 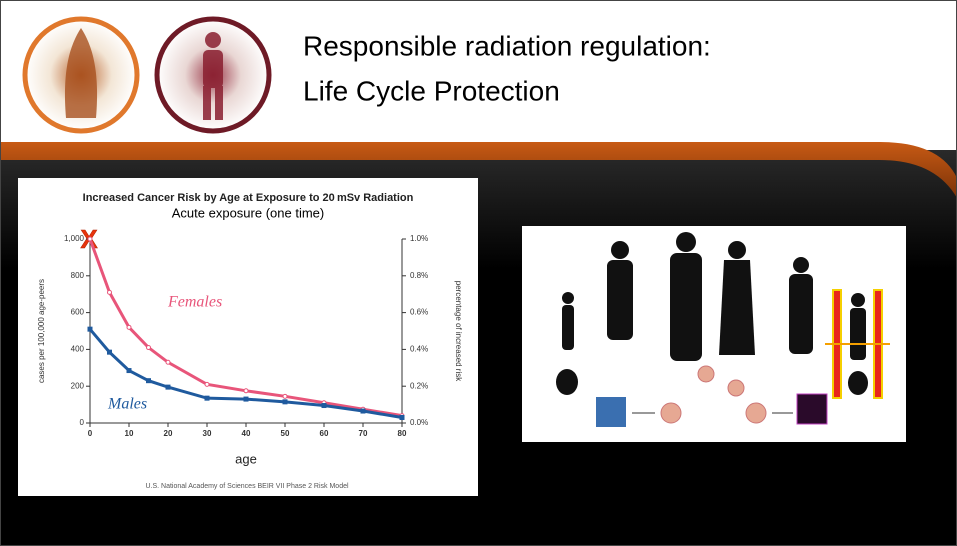 What do you see at coordinates (213, 76) in the screenshot?
I see `icon-figure` at bounding box center [213, 76].